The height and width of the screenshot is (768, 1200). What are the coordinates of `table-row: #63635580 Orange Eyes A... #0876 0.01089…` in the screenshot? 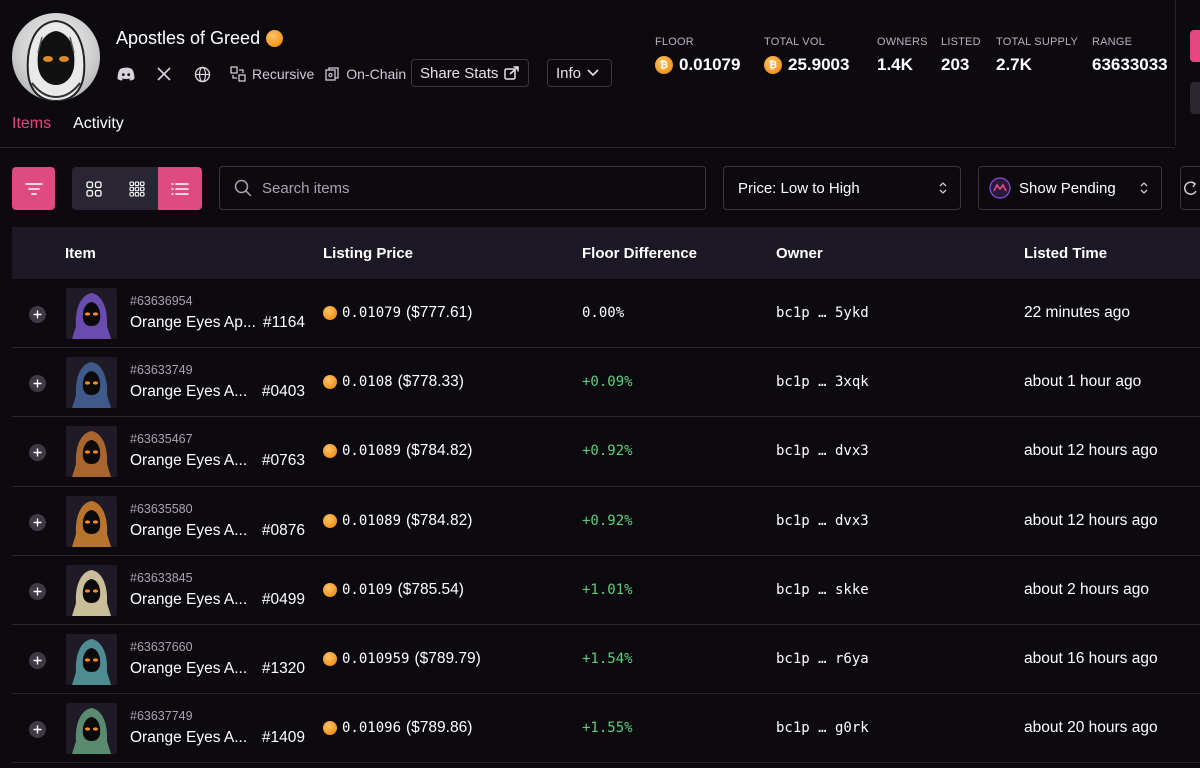 It's located at (606, 521).